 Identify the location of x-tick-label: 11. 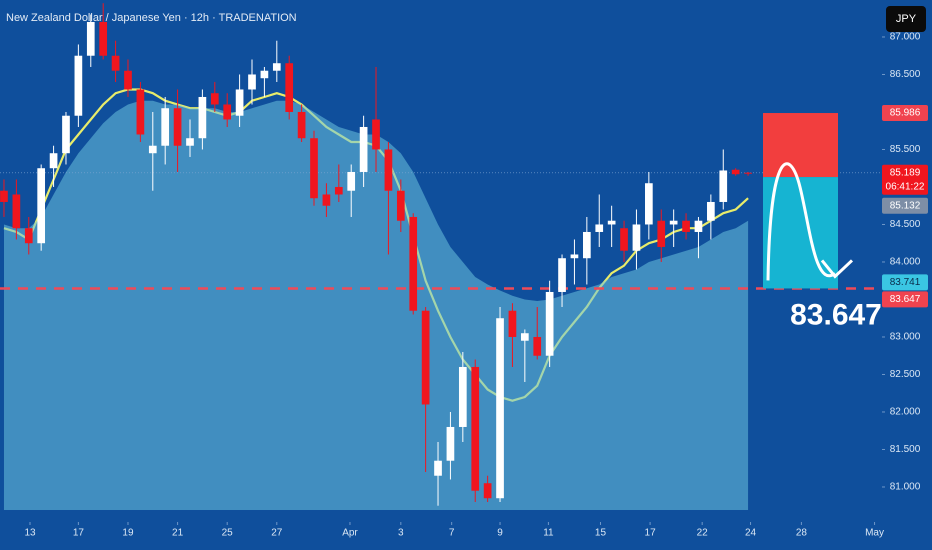
(548, 533).